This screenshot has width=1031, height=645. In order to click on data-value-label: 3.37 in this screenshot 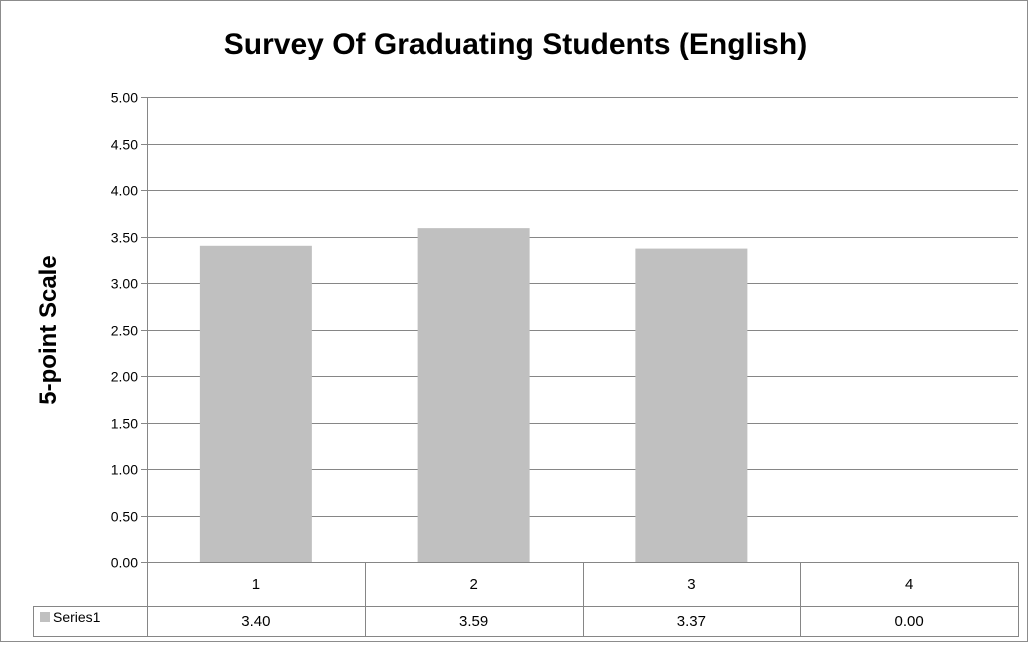, I will do `click(691, 621)`.